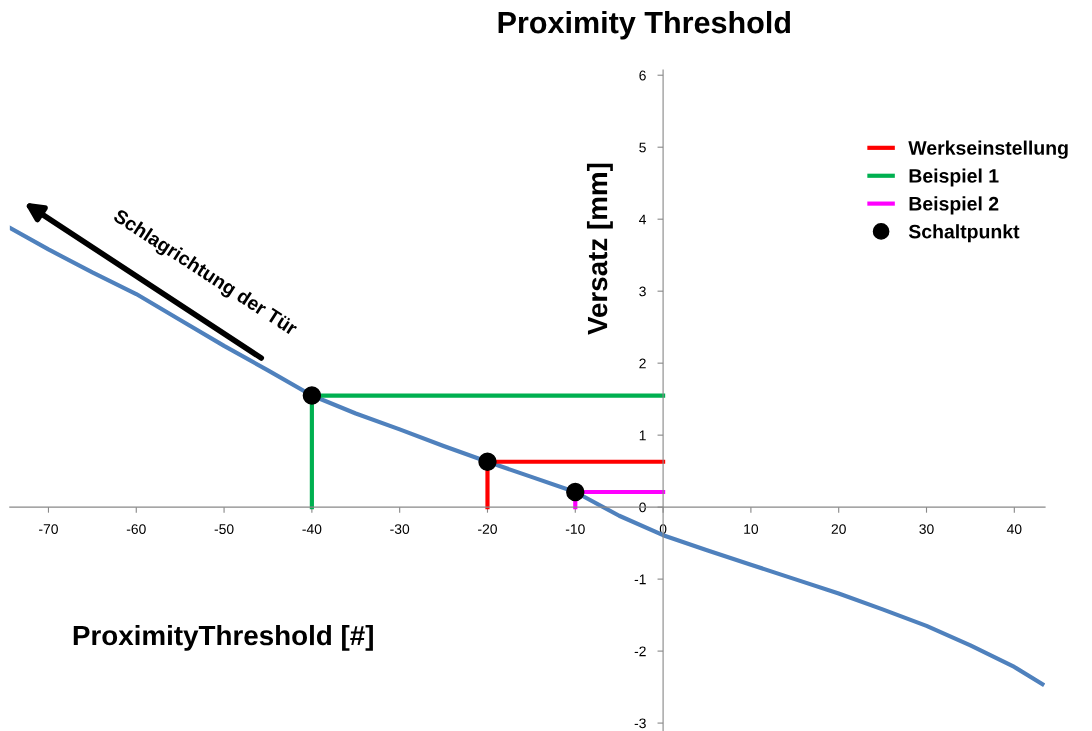 This screenshot has height=731, width=1092. What do you see at coordinates (312, 529) in the screenshot?
I see `x-tick-label: -40` at bounding box center [312, 529].